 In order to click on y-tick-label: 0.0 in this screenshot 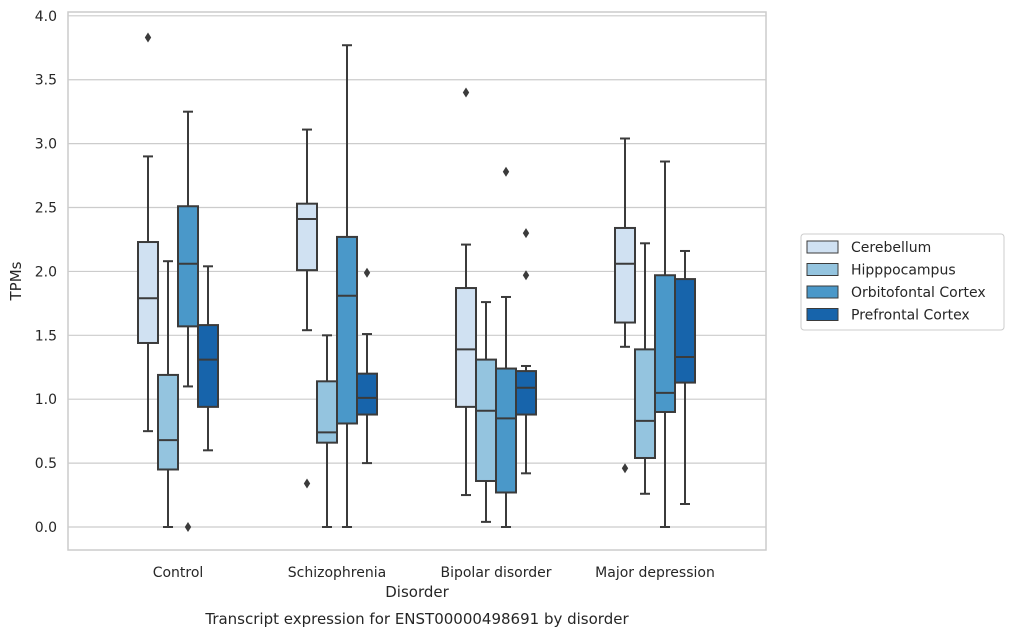, I will do `click(46, 528)`.